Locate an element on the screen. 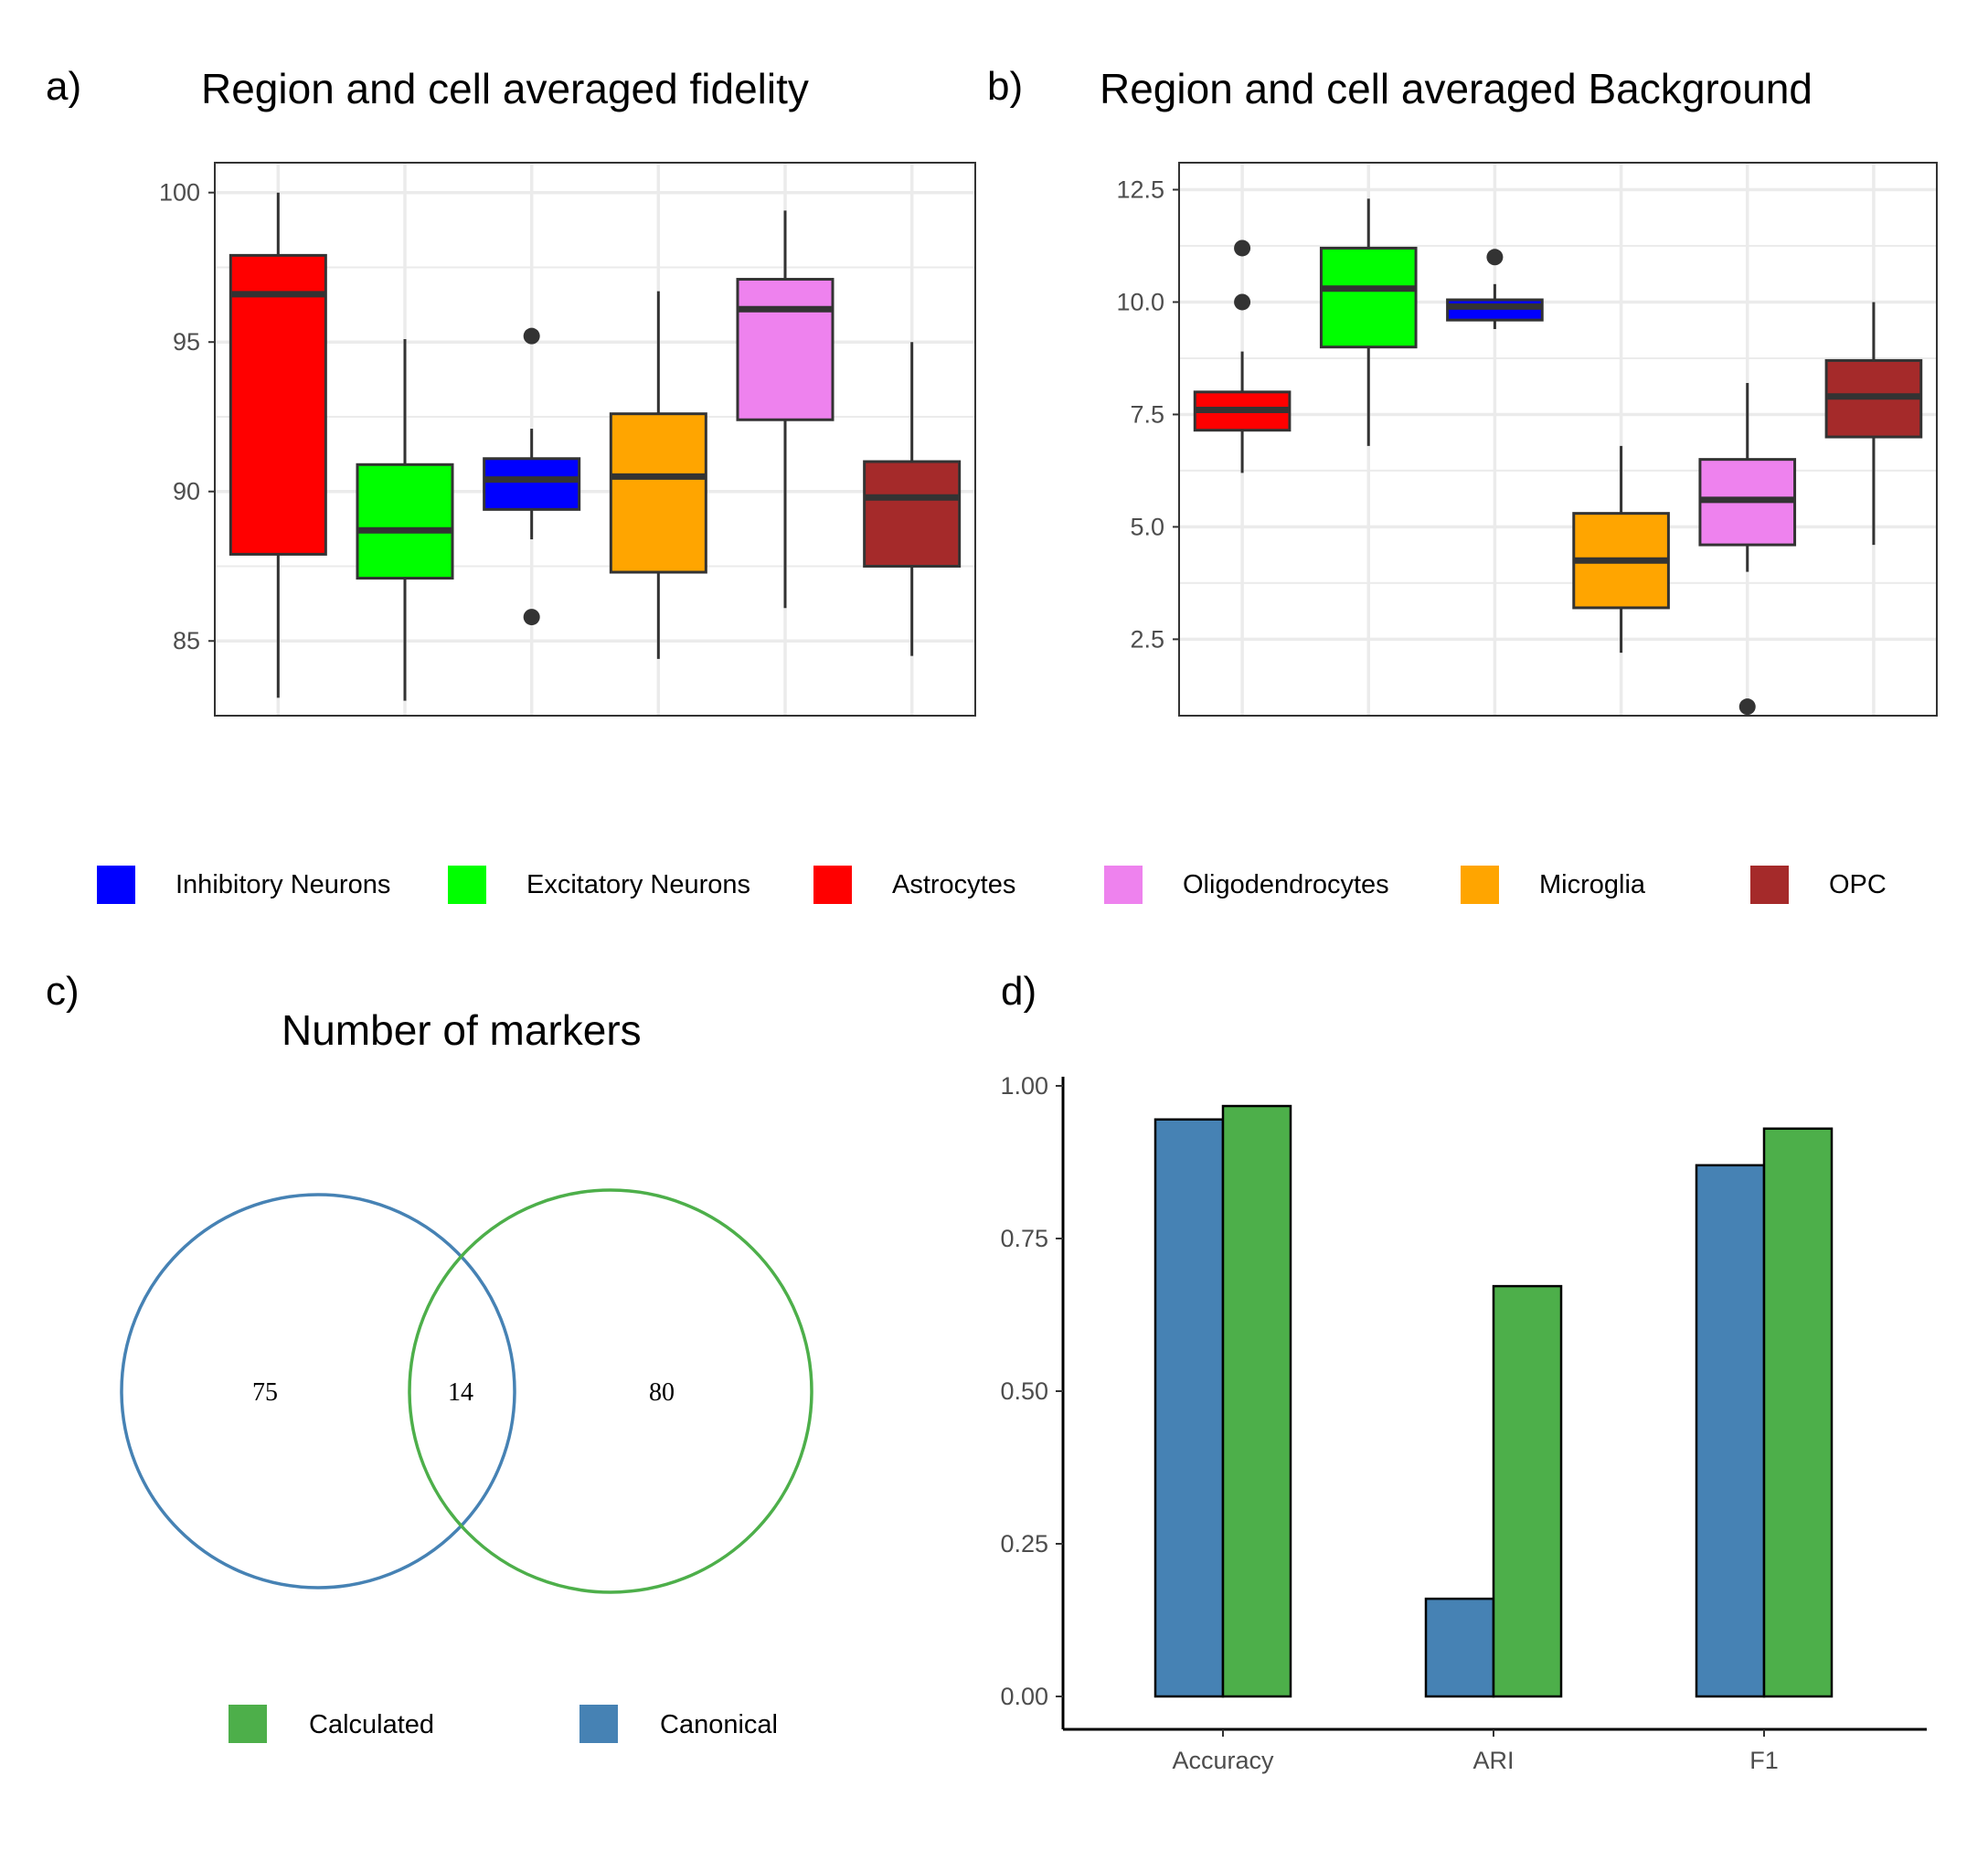 The width and height of the screenshot is (1988, 1850). bar-calculated-f1 is located at coordinates (1798, 1412).